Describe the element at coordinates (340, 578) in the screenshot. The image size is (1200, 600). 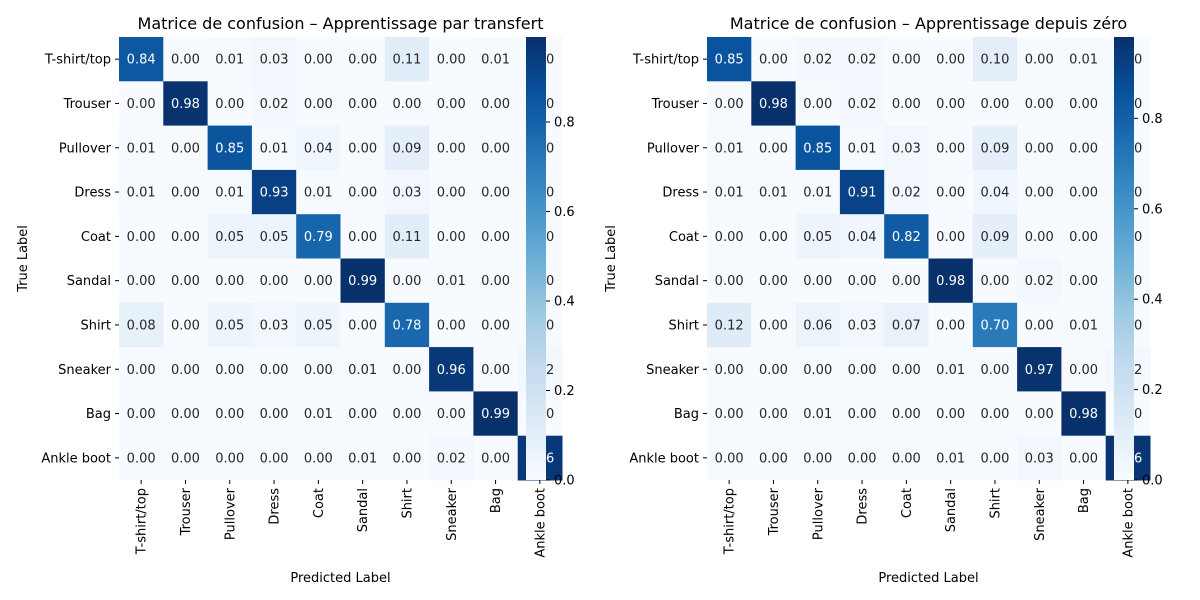
I see `x-axis-label: Predicted Label` at that location.